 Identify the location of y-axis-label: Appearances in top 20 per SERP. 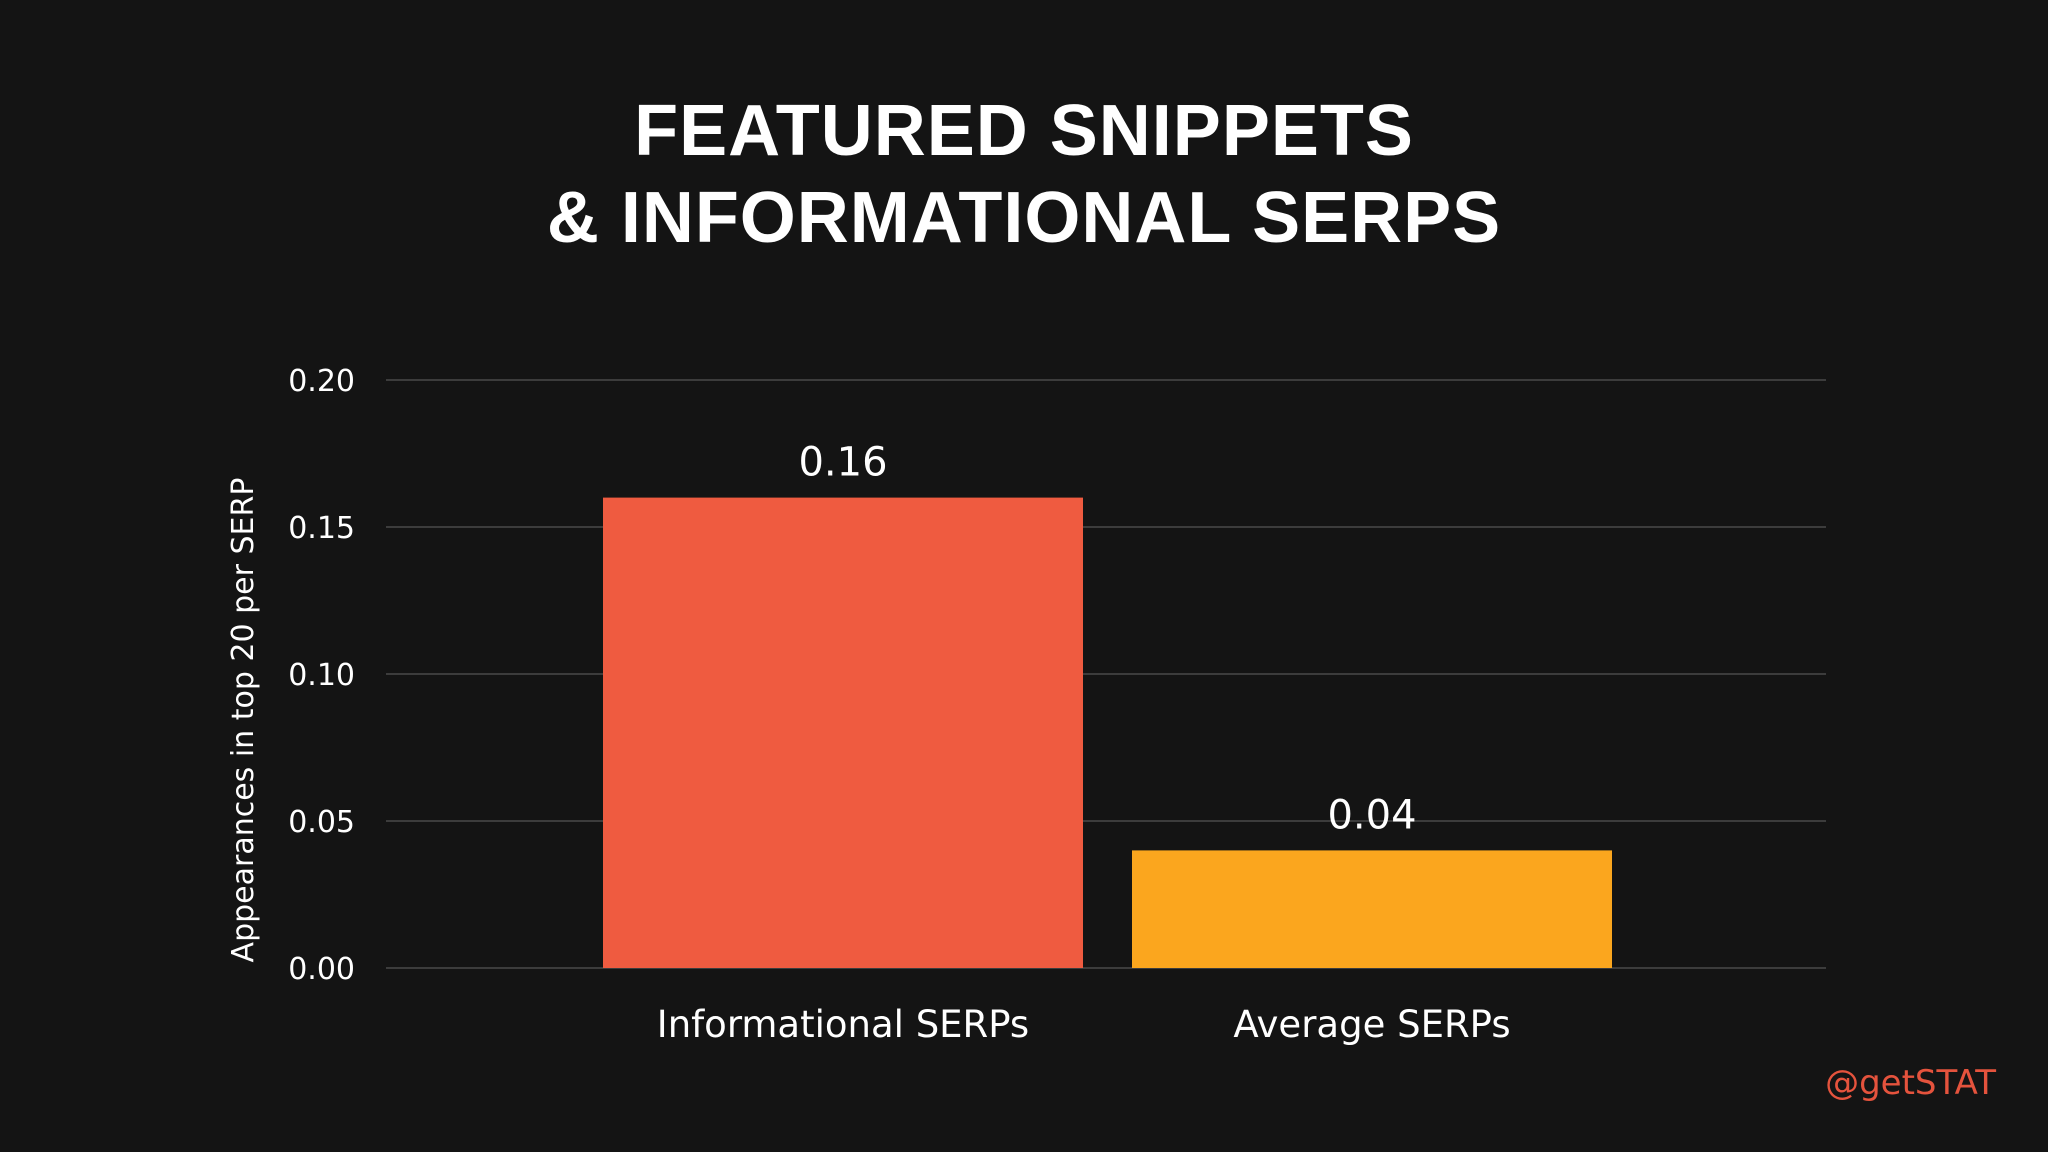
(243, 720).